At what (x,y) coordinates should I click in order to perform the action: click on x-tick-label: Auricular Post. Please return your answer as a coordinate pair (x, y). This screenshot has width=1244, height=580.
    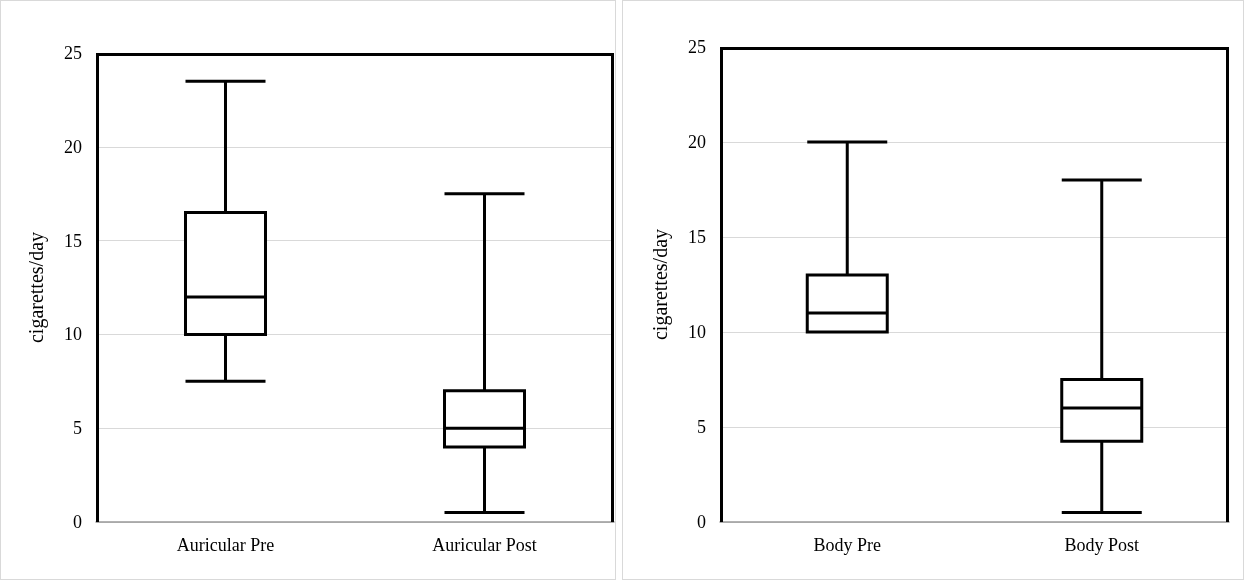
    Looking at the image, I should click on (484, 545).